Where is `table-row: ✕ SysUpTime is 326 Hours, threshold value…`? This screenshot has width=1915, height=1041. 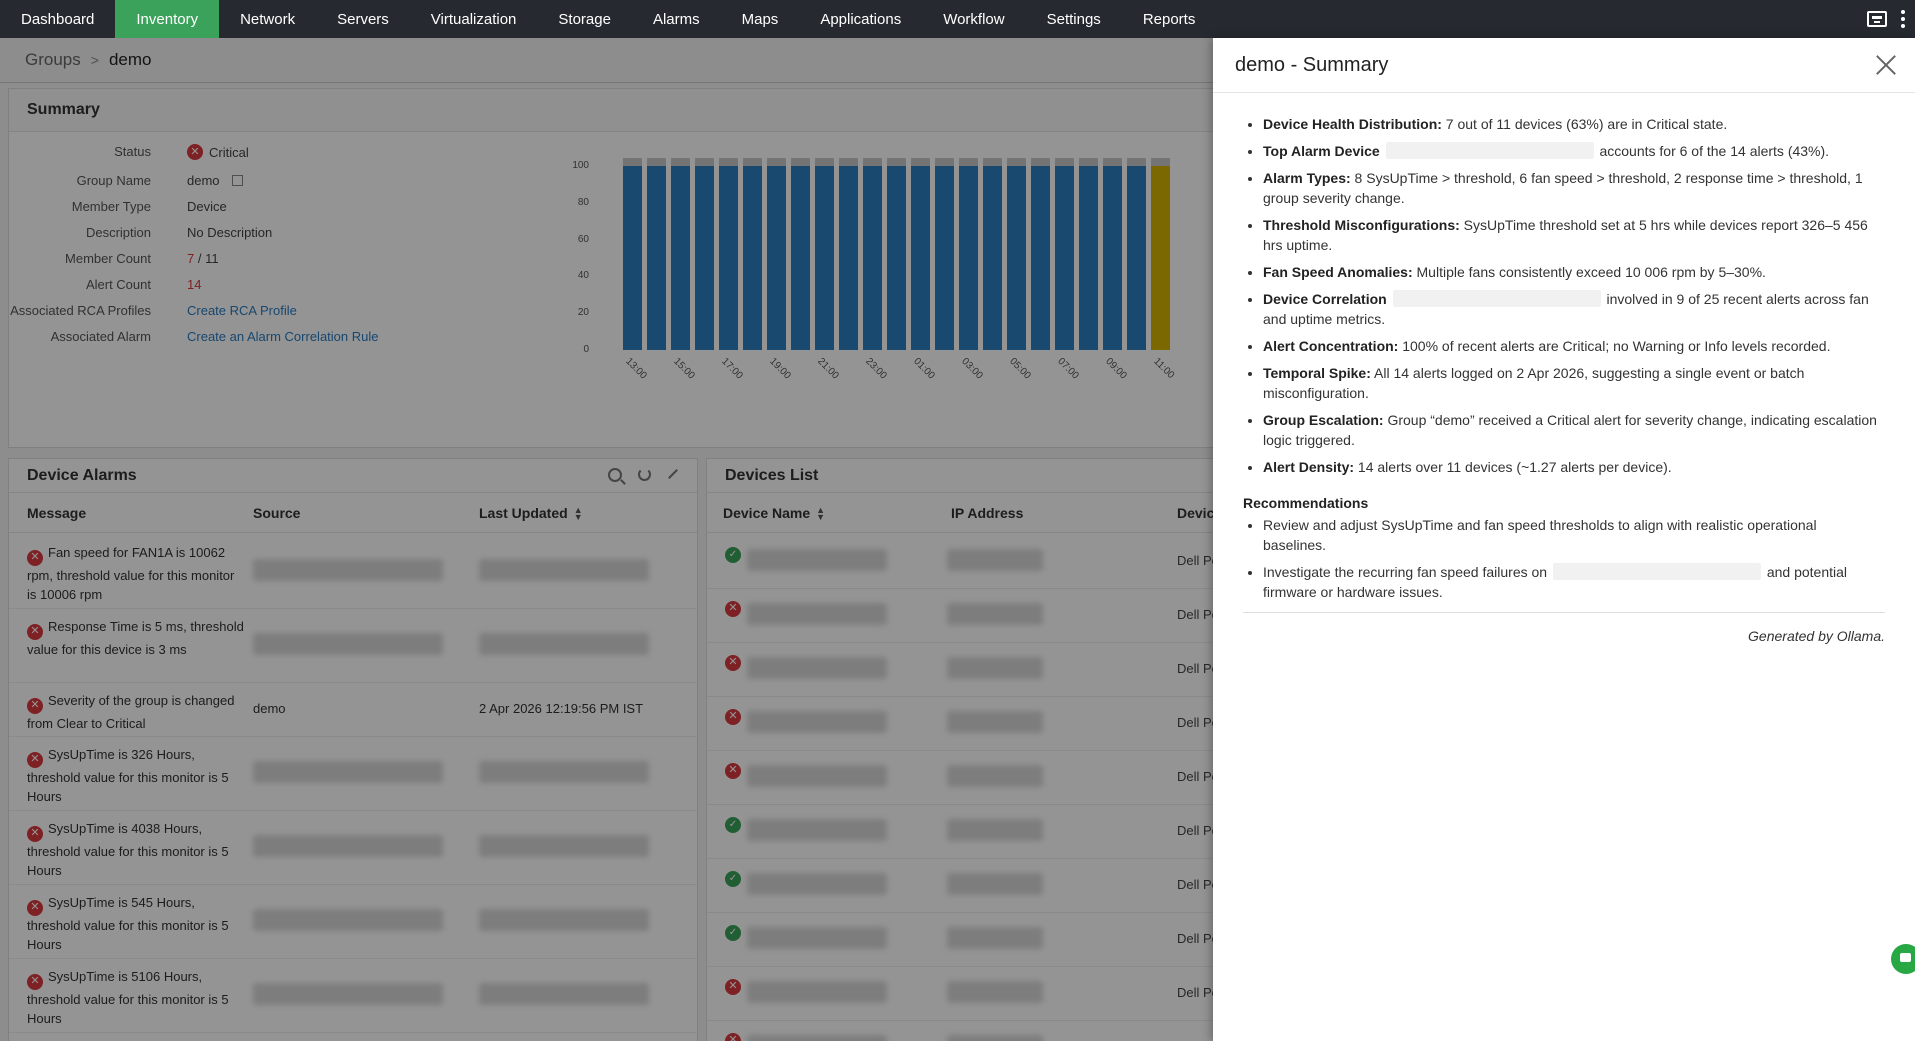 table-row: ✕ SysUpTime is 326 Hours, threshold value… is located at coordinates (353, 774).